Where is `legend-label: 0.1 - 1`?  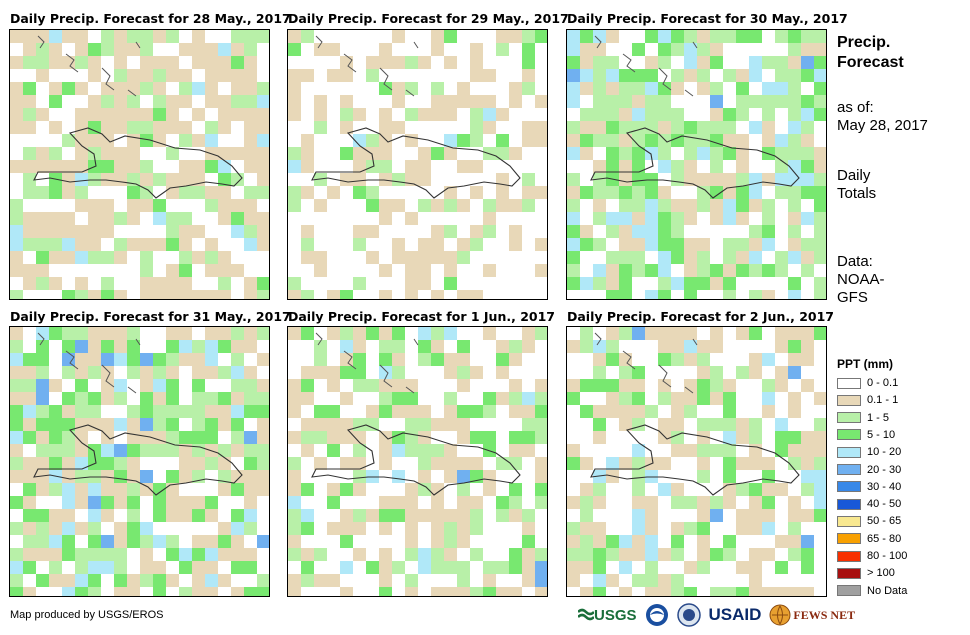 legend-label: 0.1 - 1 is located at coordinates (883, 400).